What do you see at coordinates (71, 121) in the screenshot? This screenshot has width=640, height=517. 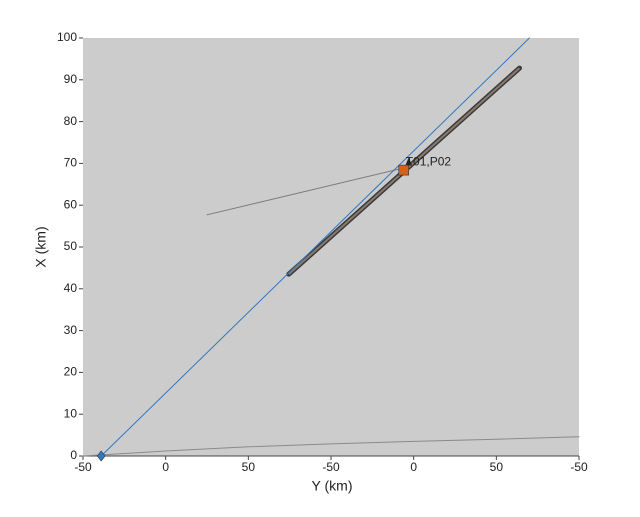 I see `y-tick-label: 80` at bounding box center [71, 121].